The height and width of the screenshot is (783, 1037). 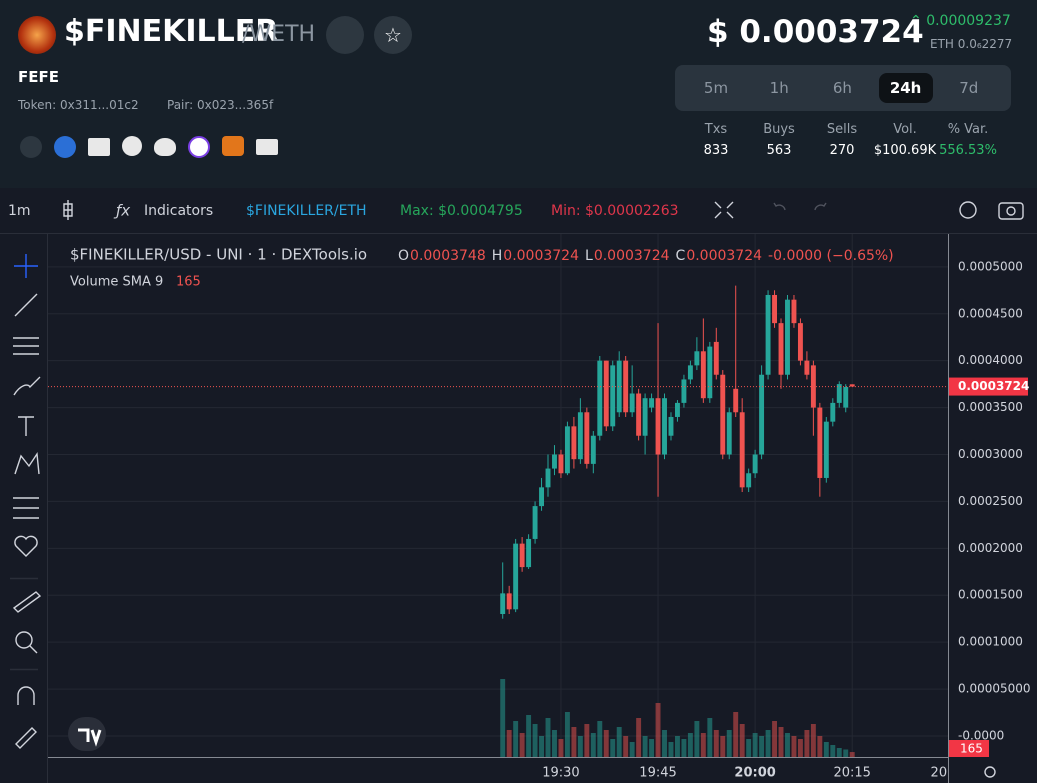 What do you see at coordinates (27, 602) in the screenshot?
I see `ruler-tool` at bounding box center [27, 602].